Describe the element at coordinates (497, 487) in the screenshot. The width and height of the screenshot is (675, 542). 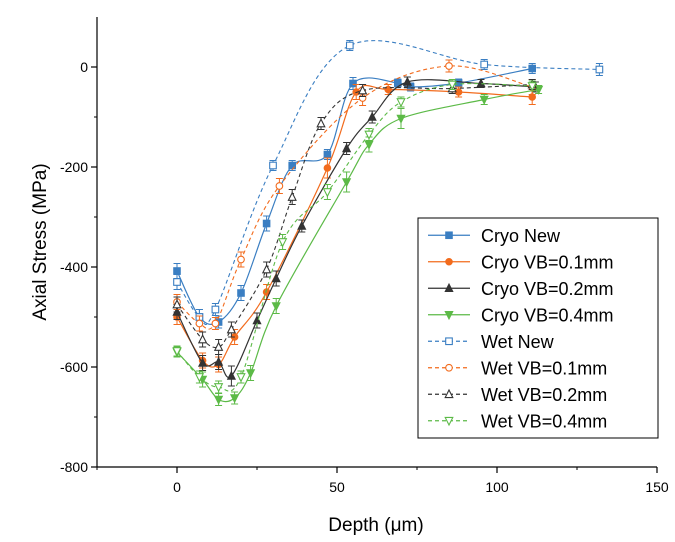
I see `x-tick-label: 100` at that location.